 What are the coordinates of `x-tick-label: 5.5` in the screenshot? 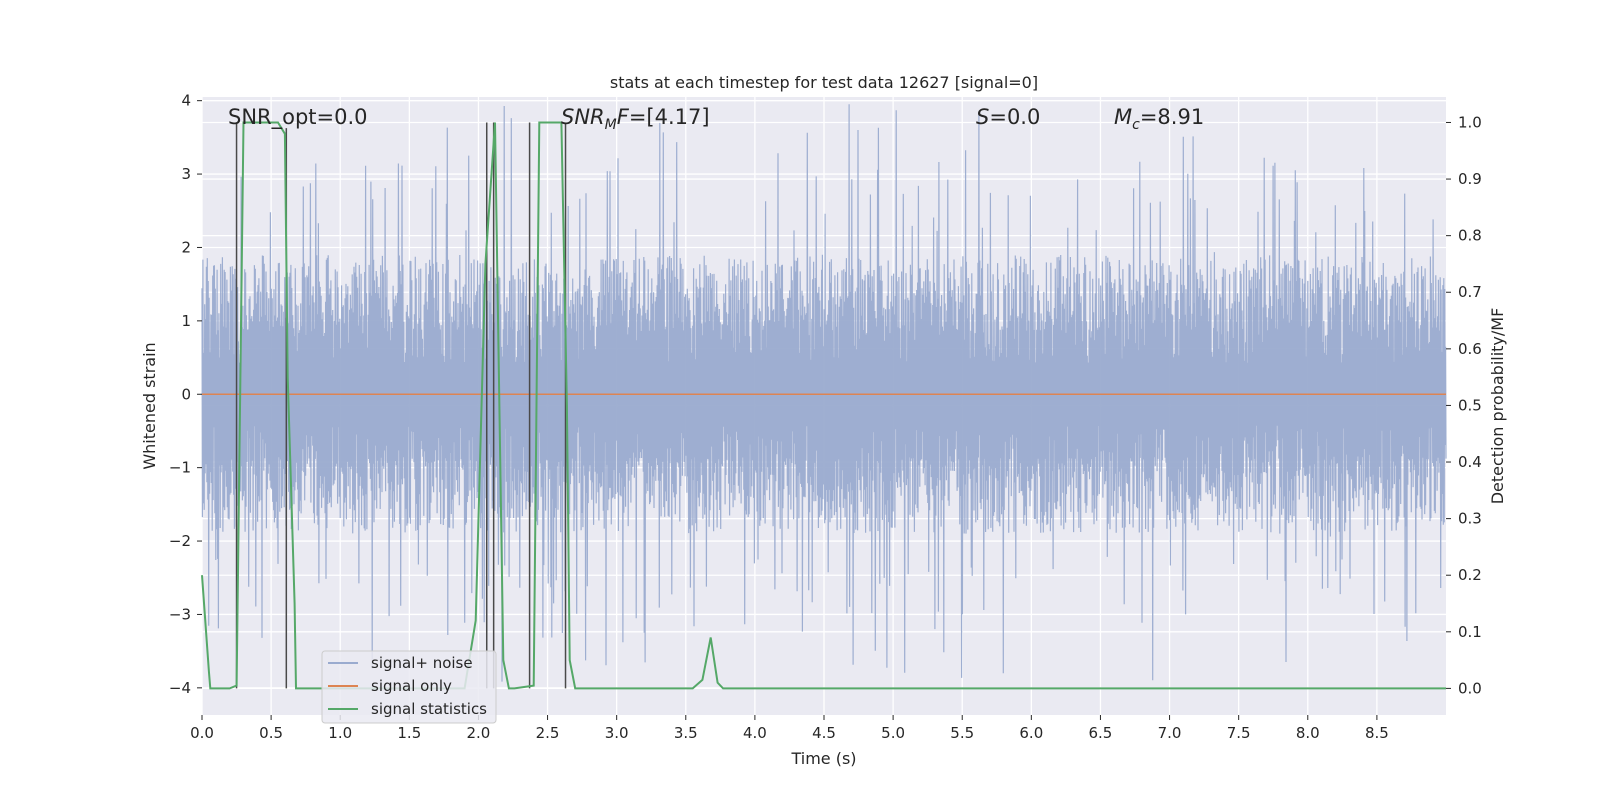 It's located at (962, 733).